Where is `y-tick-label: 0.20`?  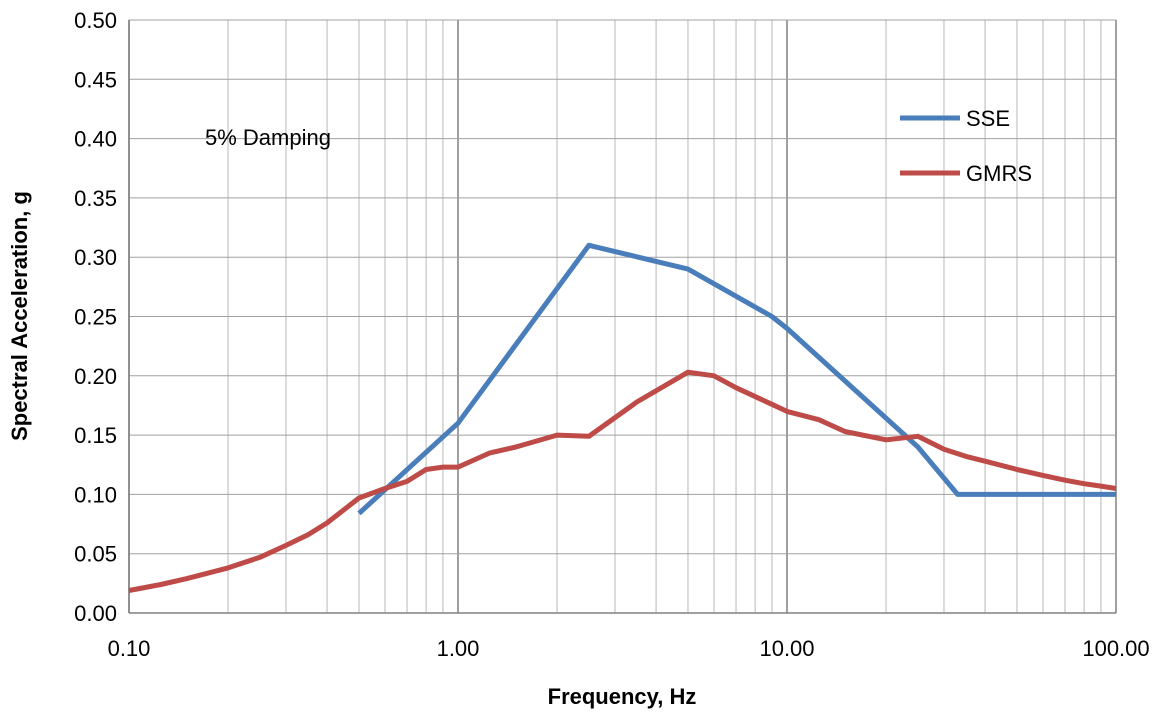
y-tick-label: 0.20 is located at coordinates (95, 376).